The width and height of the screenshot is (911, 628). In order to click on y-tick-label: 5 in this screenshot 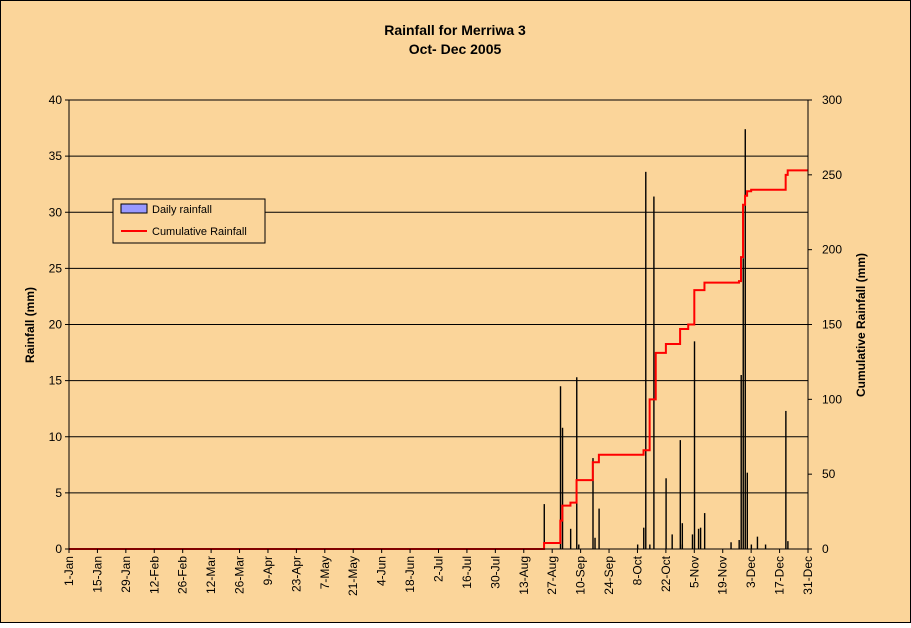, I will do `click(58, 493)`.